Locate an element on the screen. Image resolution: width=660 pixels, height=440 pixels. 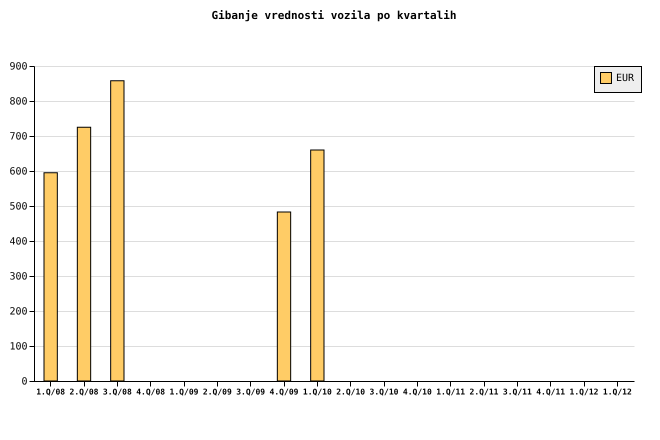
x-tick-label: 3.Q/11 is located at coordinates (517, 392).